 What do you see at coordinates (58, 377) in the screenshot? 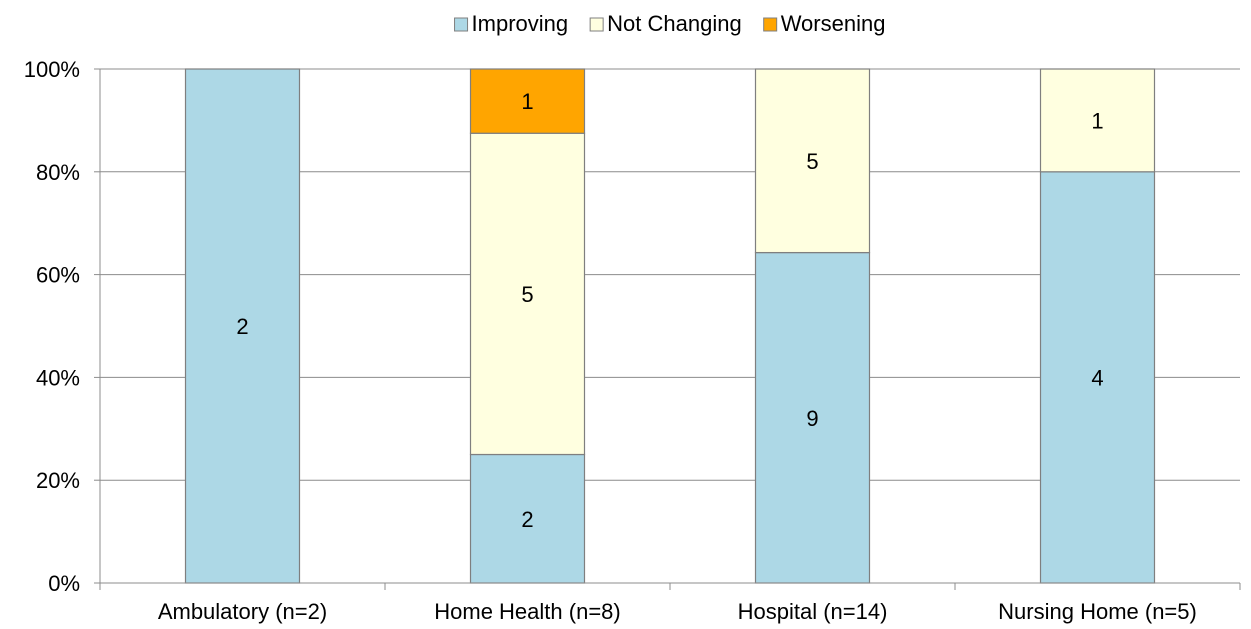
I see `y-tick-label: 40%` at bounding box center [58, 377].